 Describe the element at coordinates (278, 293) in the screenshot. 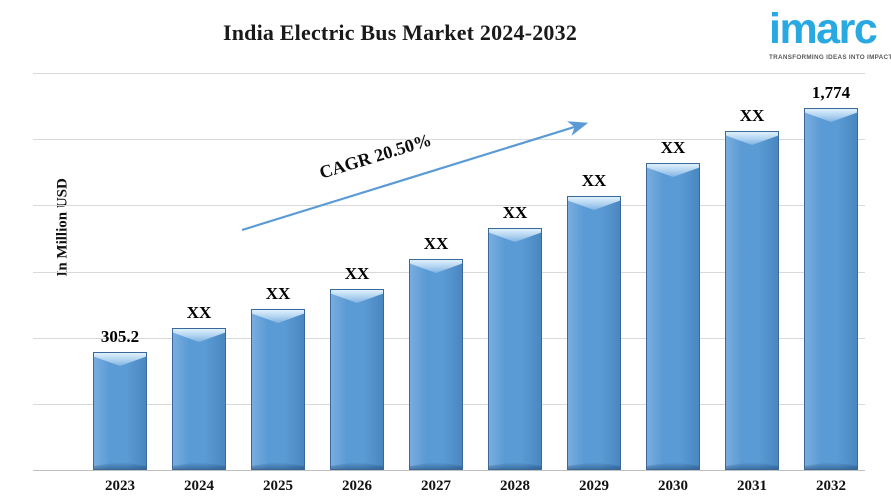

I see `bar-value-label-2025: XX` at that location.